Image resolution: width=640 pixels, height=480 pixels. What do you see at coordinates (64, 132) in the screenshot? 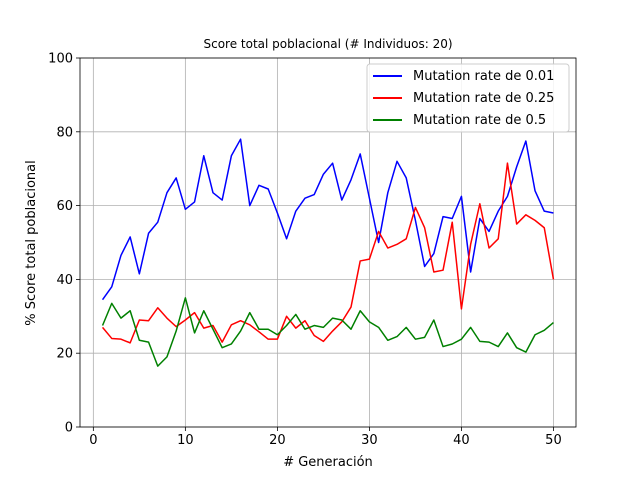
I see `y-tick-label: 80` at bounding box center [64, 132].